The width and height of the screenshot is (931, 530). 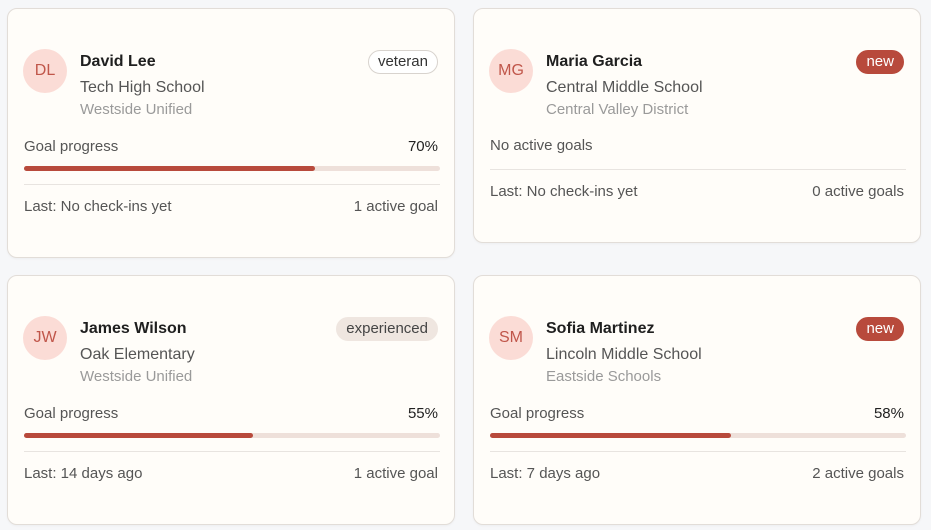 What do you see at coordinates (624, 87) in the screenshot?
I see `school: Central Middle School` at bounding box center [624, 87].